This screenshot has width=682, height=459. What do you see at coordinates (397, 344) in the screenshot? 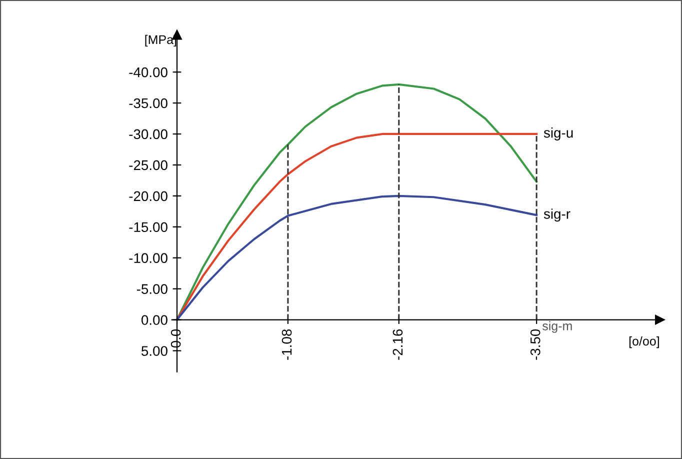
I see `x-tick-label: -2.16` at bounding box center [397, 344].